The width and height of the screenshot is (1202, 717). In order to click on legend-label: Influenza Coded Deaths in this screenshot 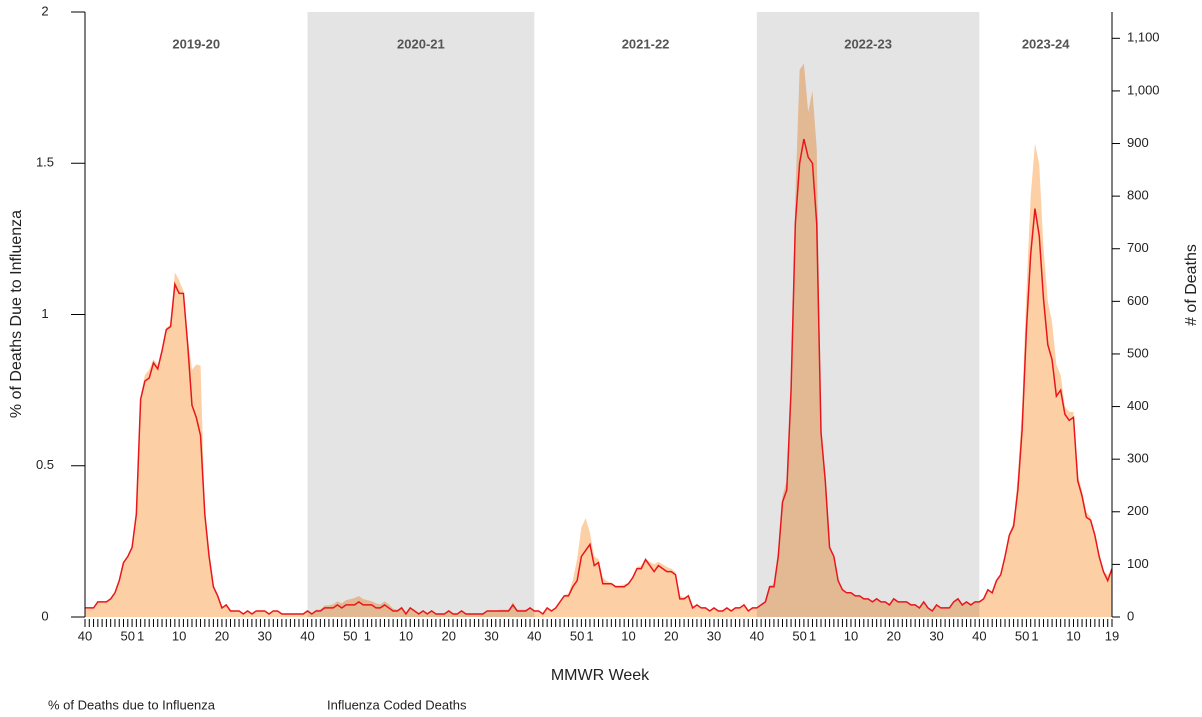, I will do `click(397, 704)`.